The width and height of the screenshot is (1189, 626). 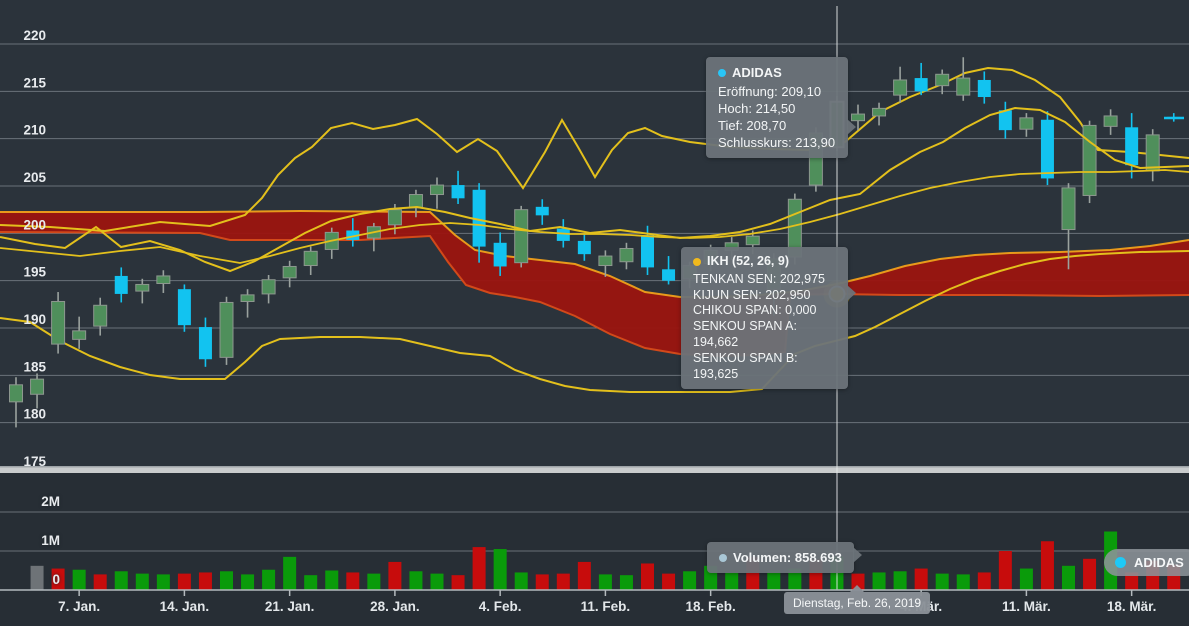 What do you see at coordinates (34, 272) in the screenshot?
I see `price-axis-label: 195` at bounding box center [34, 272].